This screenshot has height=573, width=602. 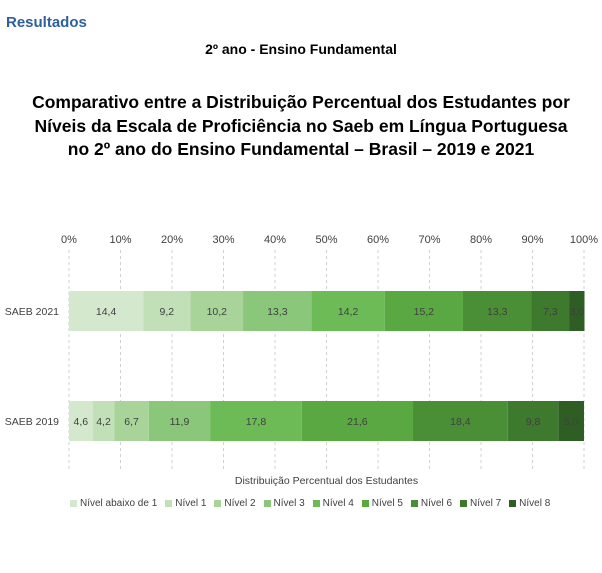 I want to click on data-label: 10,2, so click(x=217, y=312).